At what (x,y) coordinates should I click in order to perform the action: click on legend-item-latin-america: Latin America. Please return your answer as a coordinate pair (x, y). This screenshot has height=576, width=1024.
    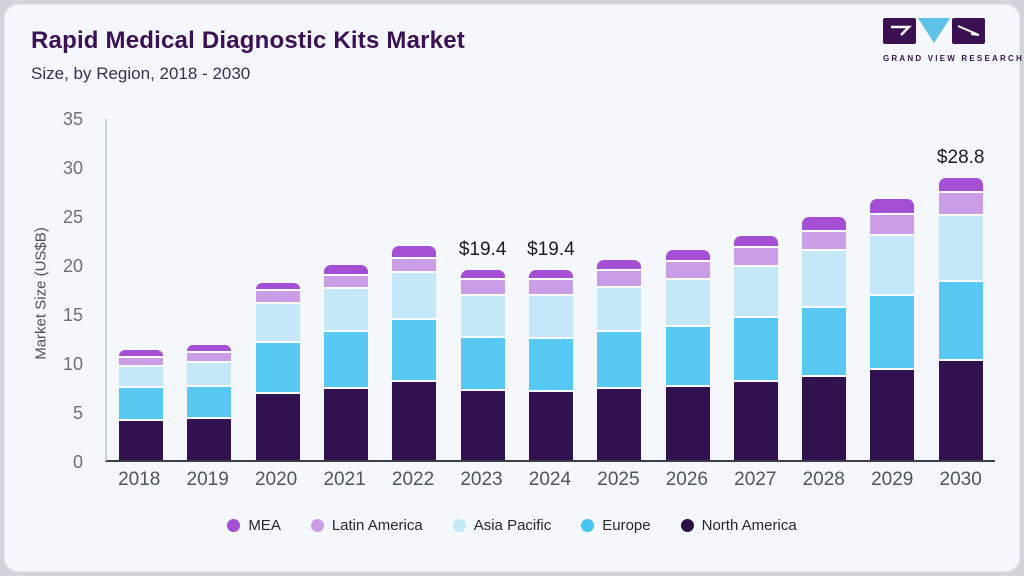
    Looking at the image, I should click on (366, 525).